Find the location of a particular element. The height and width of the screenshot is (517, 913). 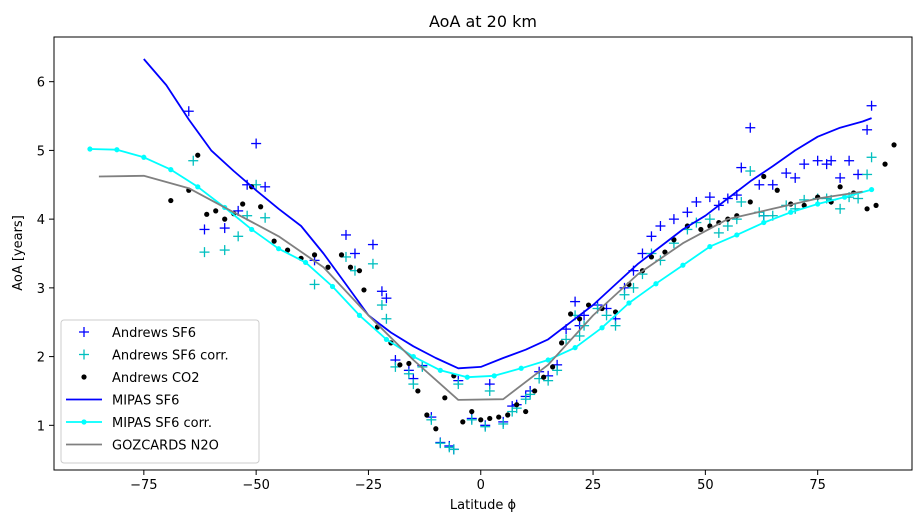

legend-label: Andrews CO2 is located at coordinates (156, 378).